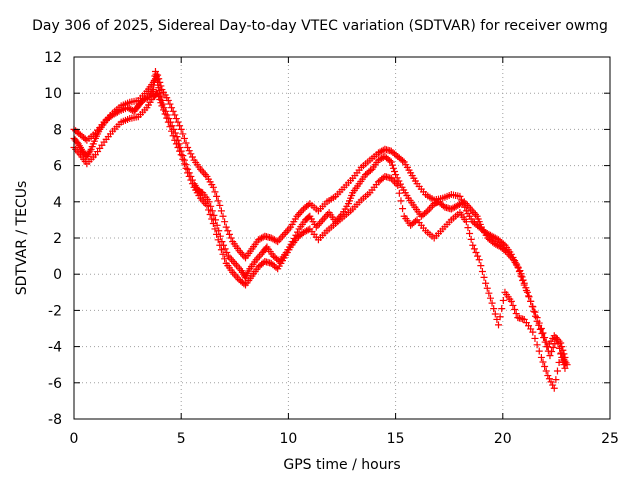 Image resolution: width=640 pixels, height=480 pixels. Describe the element at coordinates (55, 348) in the screenshot. I see `y-tick-label: -4` at that location.